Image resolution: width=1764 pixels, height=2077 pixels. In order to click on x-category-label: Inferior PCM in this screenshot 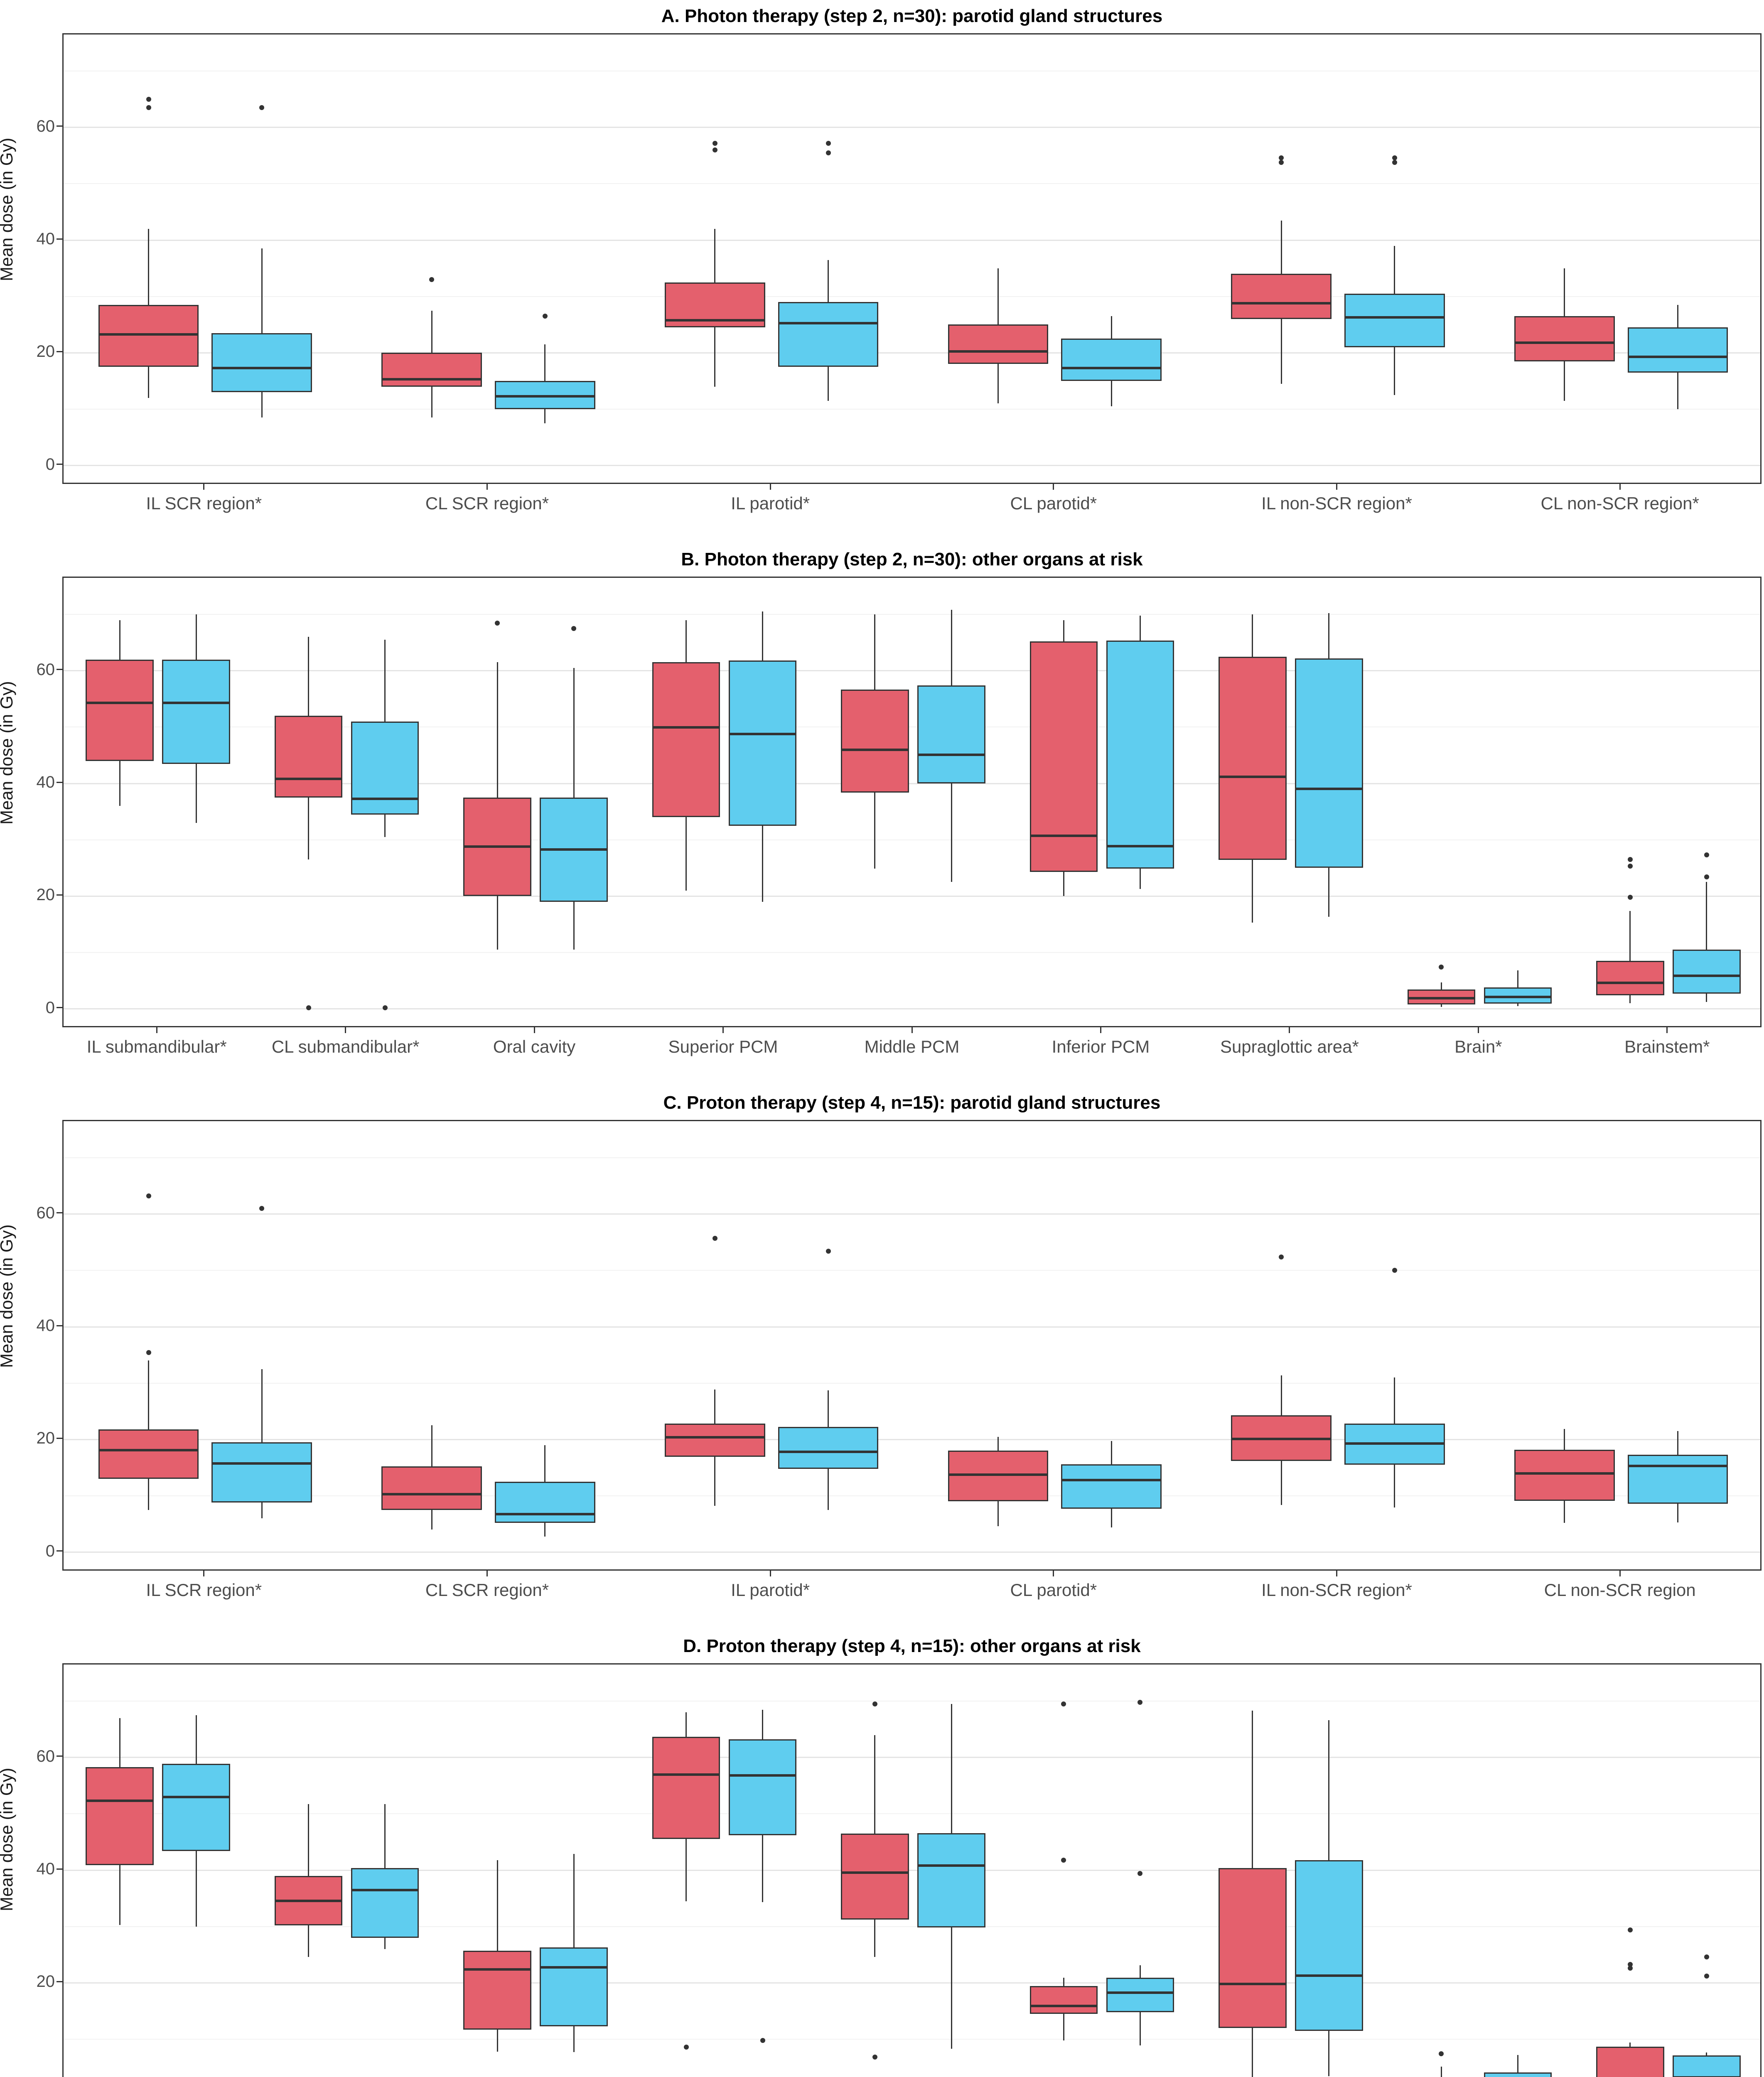, I will do `click(1101, 1046)`.